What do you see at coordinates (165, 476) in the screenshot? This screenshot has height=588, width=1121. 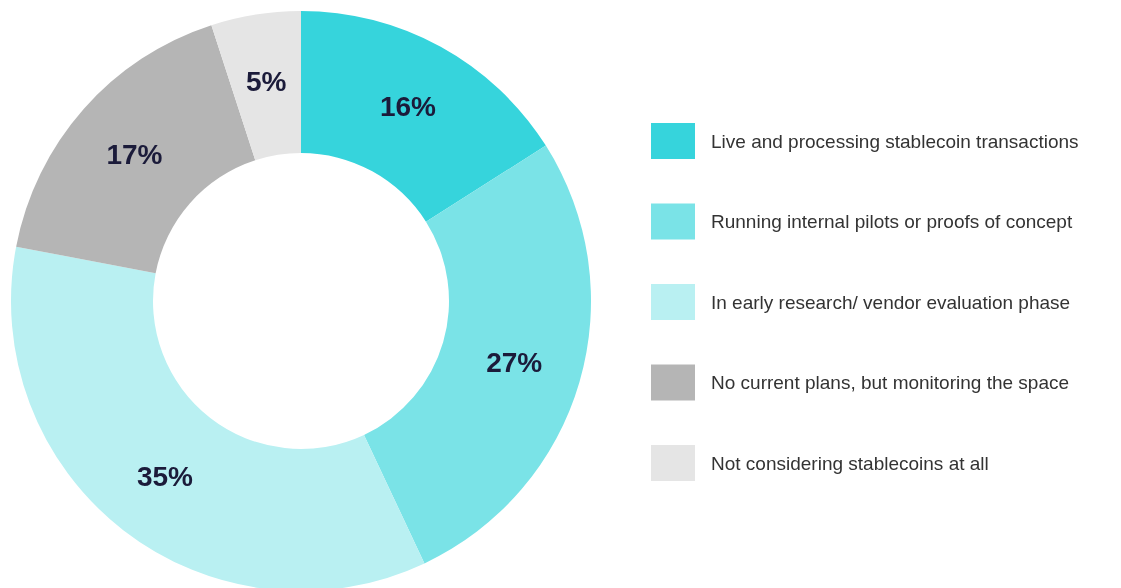 I see `data-label: 35%` at bounding box center [165, 476].